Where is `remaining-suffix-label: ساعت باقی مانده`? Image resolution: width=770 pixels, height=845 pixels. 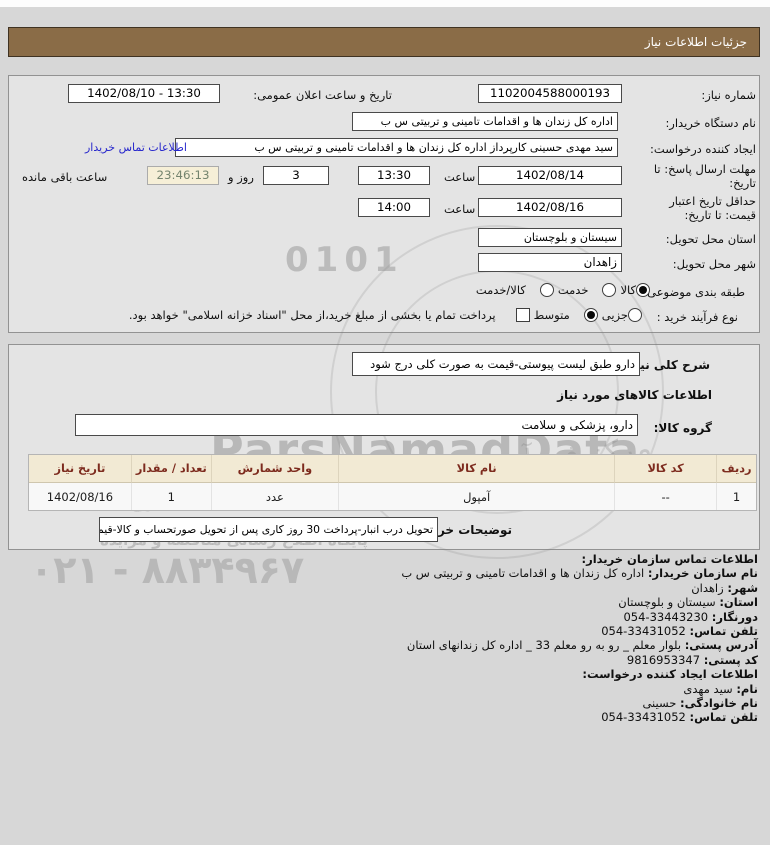
remaining-suffix-label: ساعت باقی مانده is located at coordinates (65, 177).